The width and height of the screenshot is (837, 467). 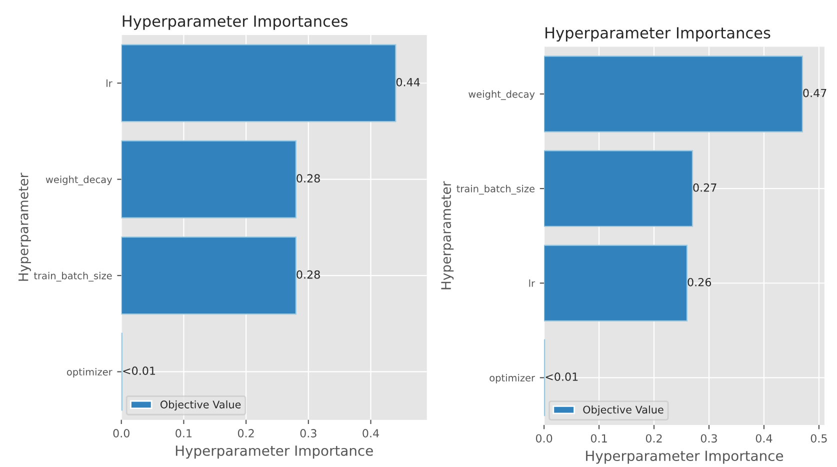 I want to click on data-label: 0.26, so click(x=700, y=282).